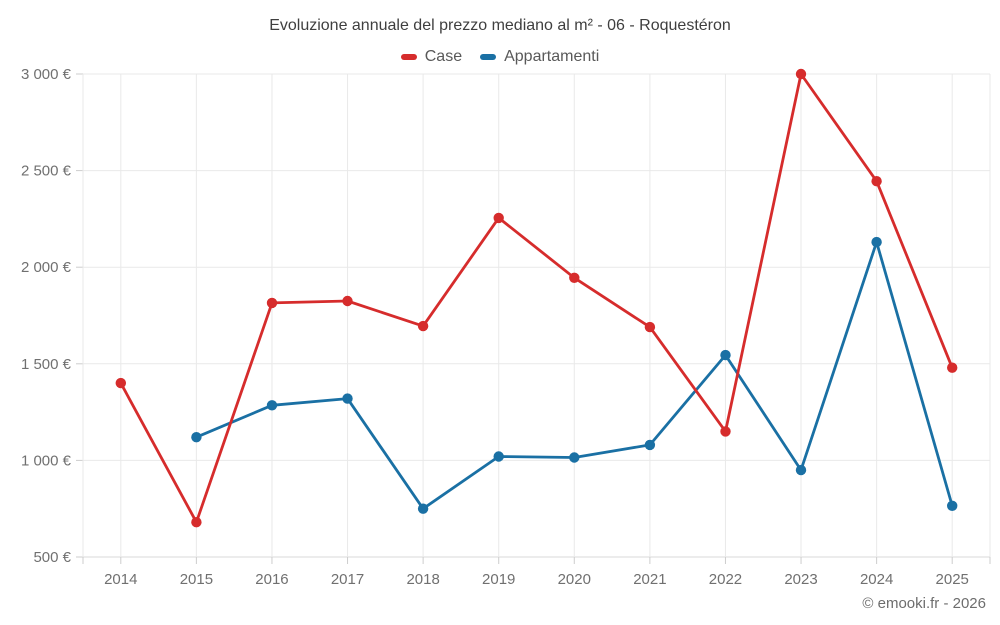  I want to click on data-point-case-2014, so click(121, 383).